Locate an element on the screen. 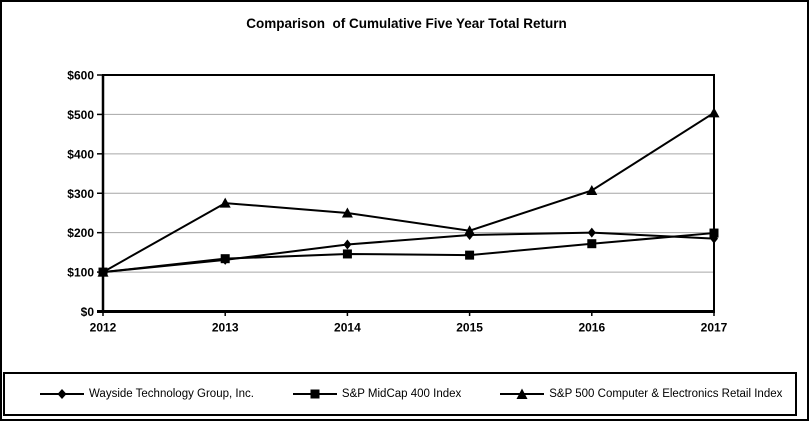  x-tick-label: 2013 is located at coordinates (225, 328).